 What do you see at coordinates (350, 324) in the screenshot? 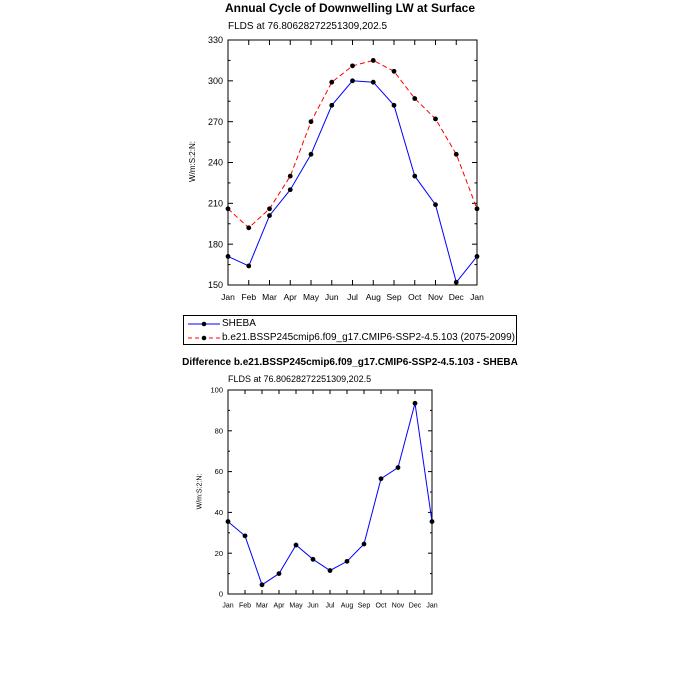
I see `legend-item-sheba: SHEBA` at bounding box center [350, 324].